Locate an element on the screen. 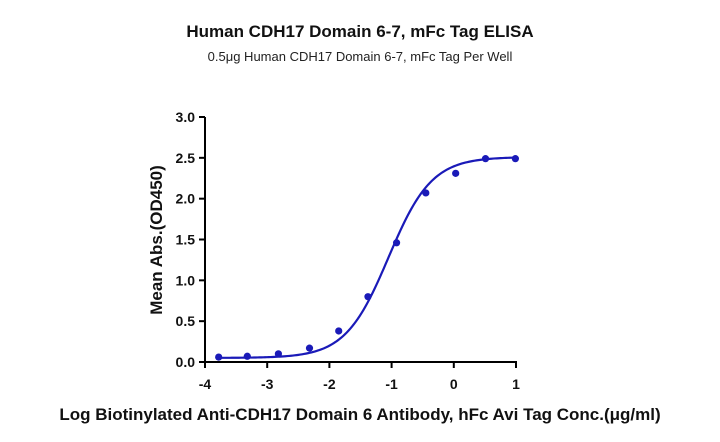 The image size is (720, 442). y-tick-label: 1.0 is located at coordinates (186, 280).